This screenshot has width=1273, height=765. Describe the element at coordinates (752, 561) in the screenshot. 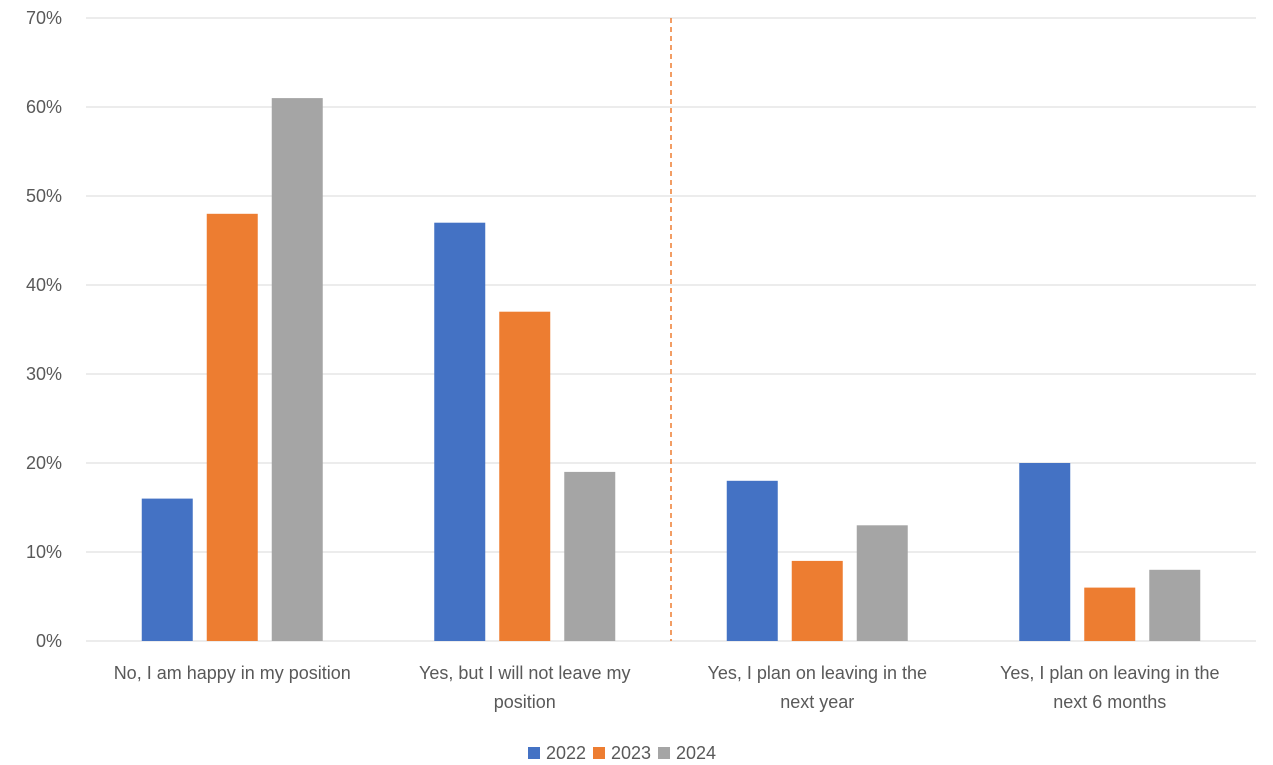

I see `bar-2022-cat3` at that location.